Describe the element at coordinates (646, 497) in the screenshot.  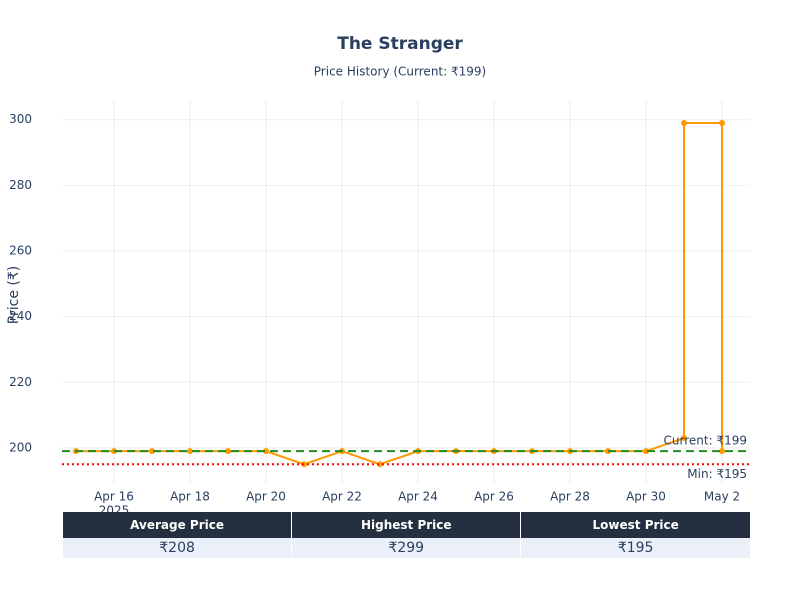
I see `x-tick-label: Apr 30` at that location.